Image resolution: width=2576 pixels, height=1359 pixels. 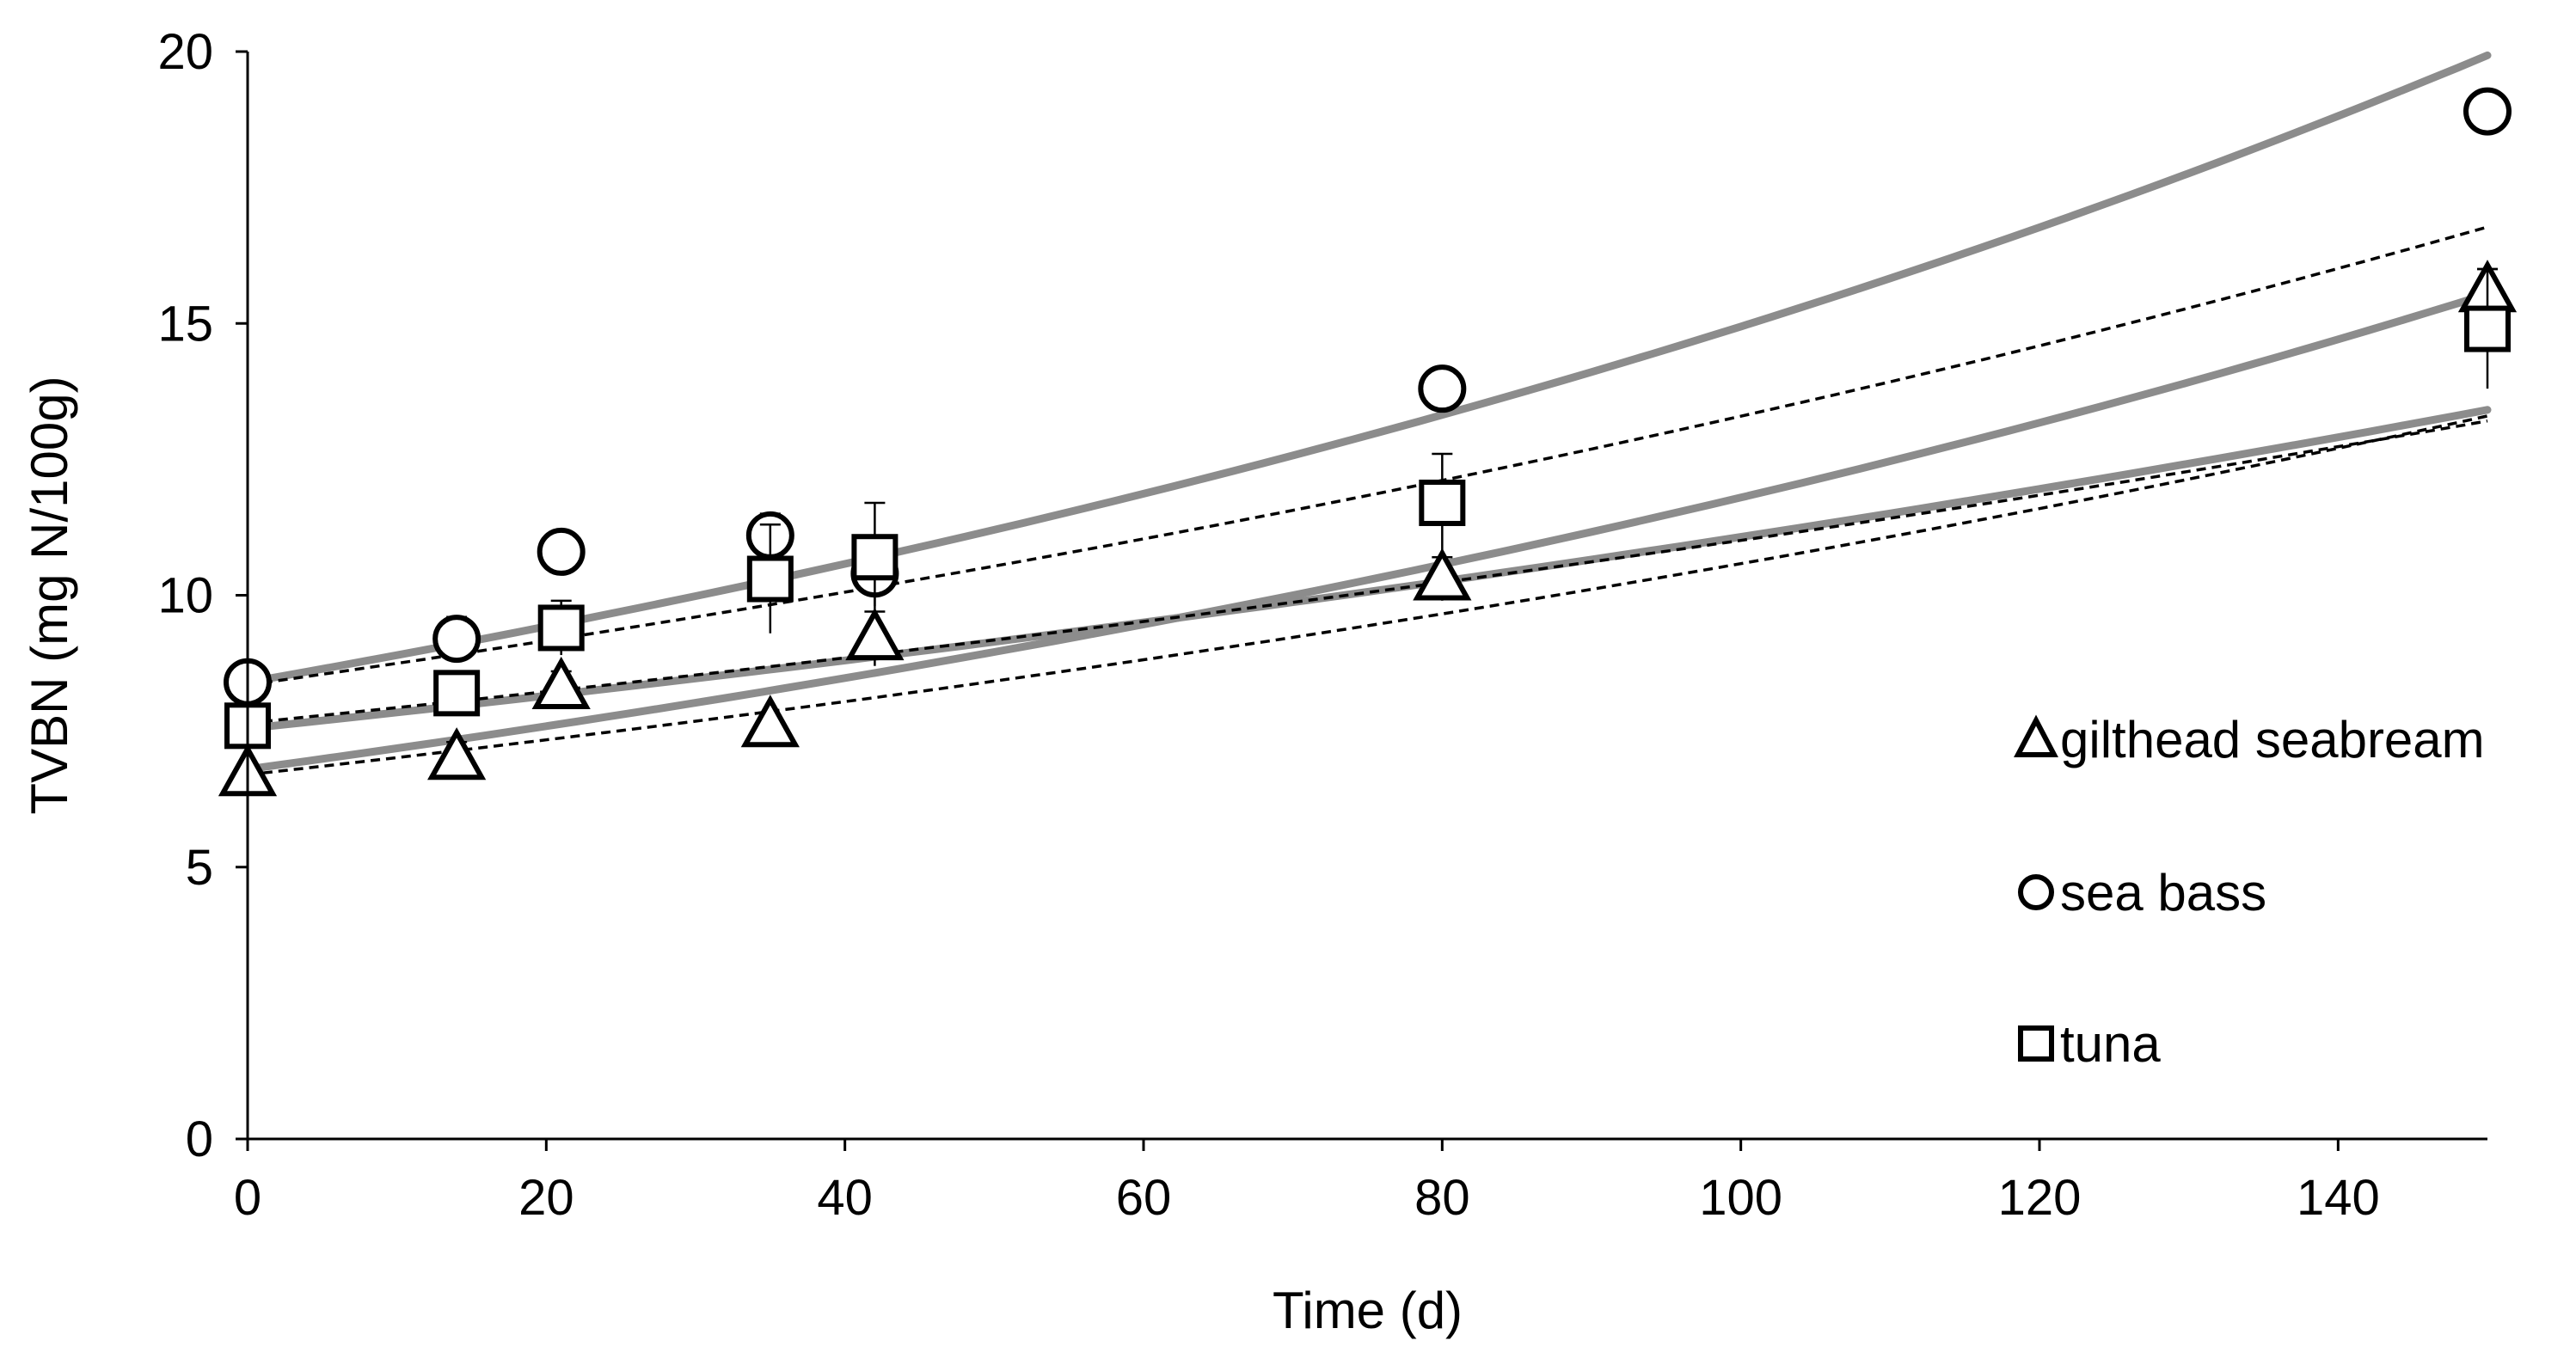 What do you see at coordinates (1144, 1198) in the screenshot?
I see `x-tick-label: 60` at bounding box center [1144, 1198].